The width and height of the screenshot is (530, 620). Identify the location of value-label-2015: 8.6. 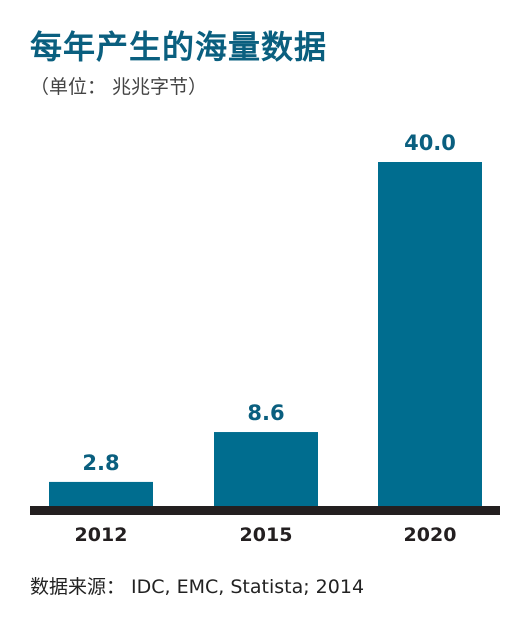
(265, 413).